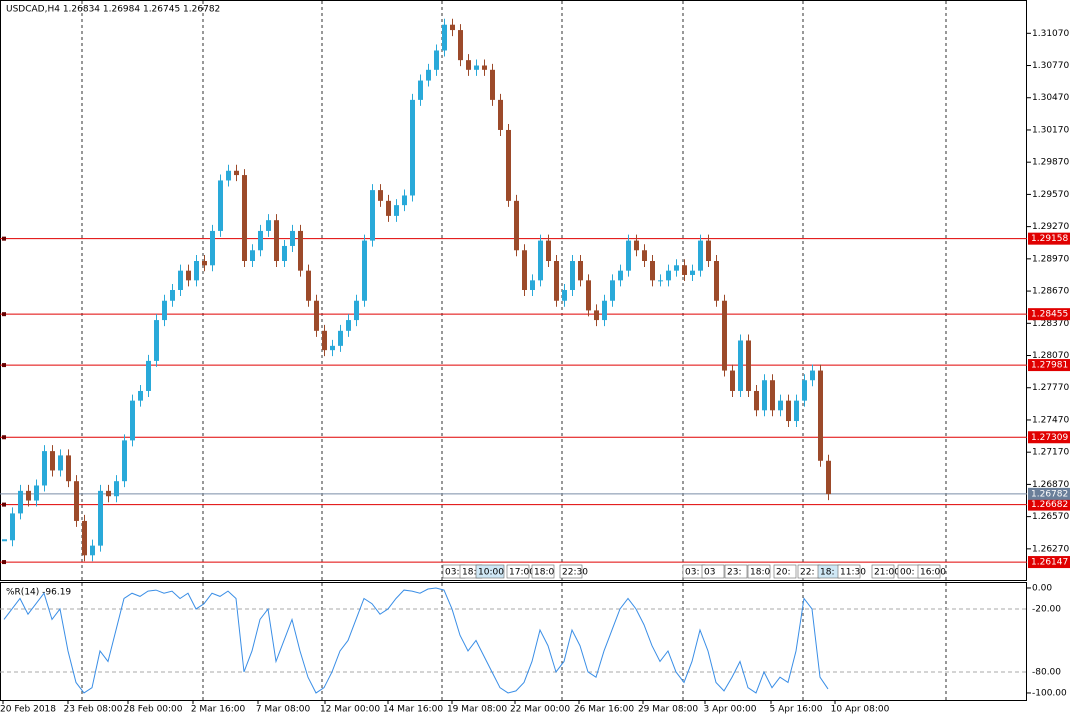 The image size is (1080, 720). What do you see at coordinates (1050, 517) in the screenshot?
I see `y-tick-label: 1.26570` at bounding box center [1050, 517].